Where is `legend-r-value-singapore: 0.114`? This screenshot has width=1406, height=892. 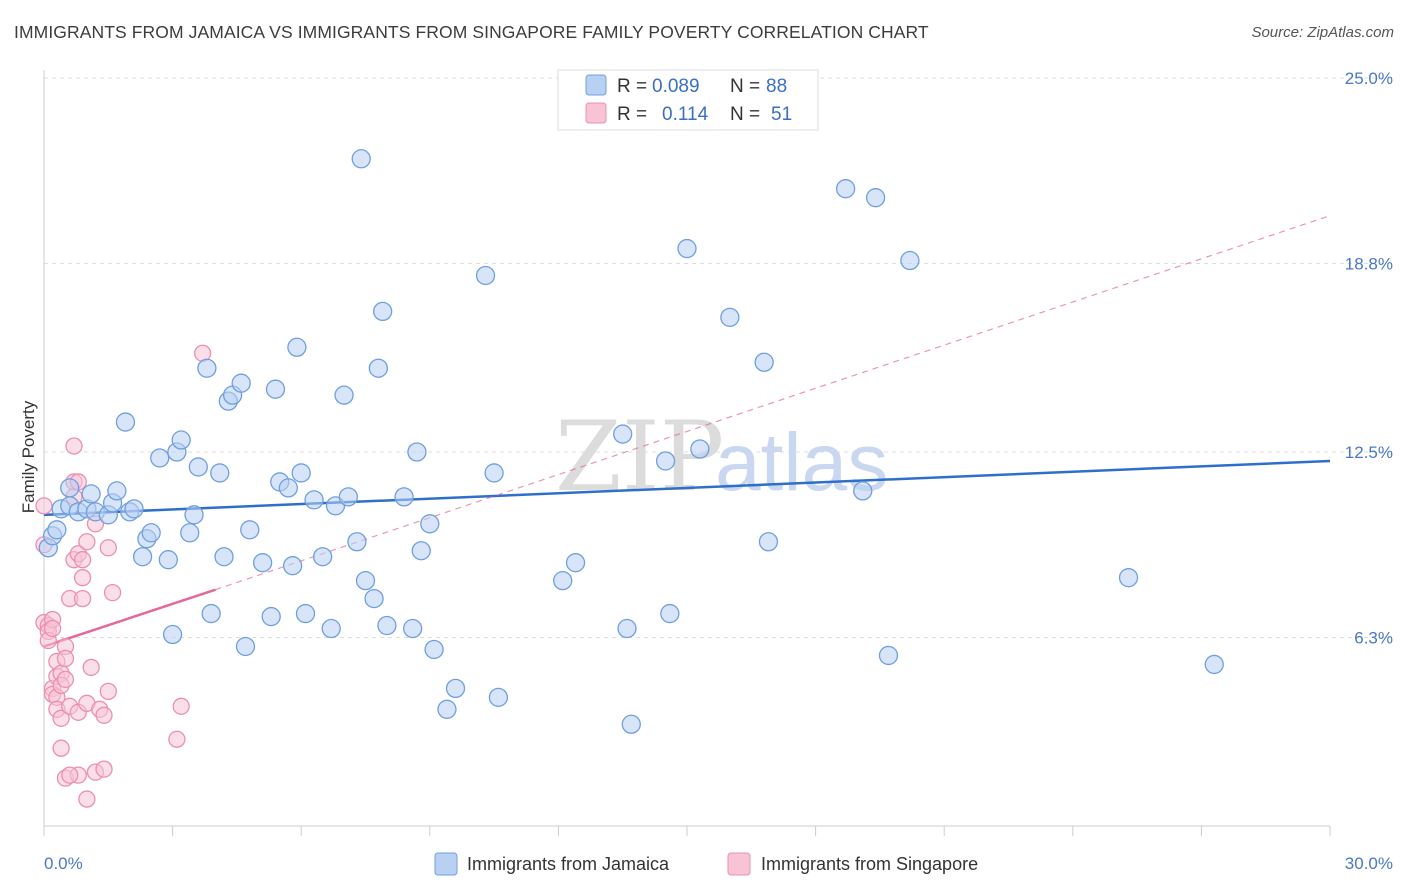 legend-r-value-singapore: 0.114 is located at coordinates (685, 114).